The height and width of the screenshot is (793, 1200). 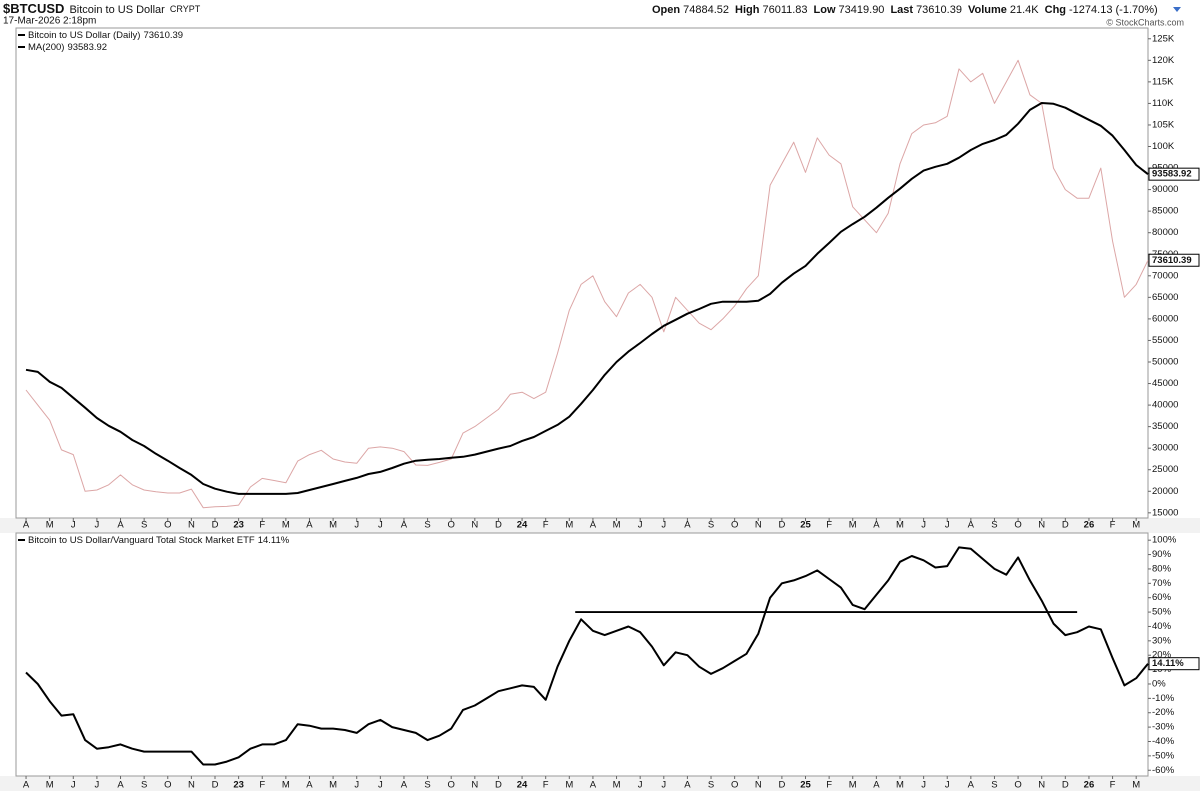 I want to click on quote-label: Low, so click(x=825, y=10).